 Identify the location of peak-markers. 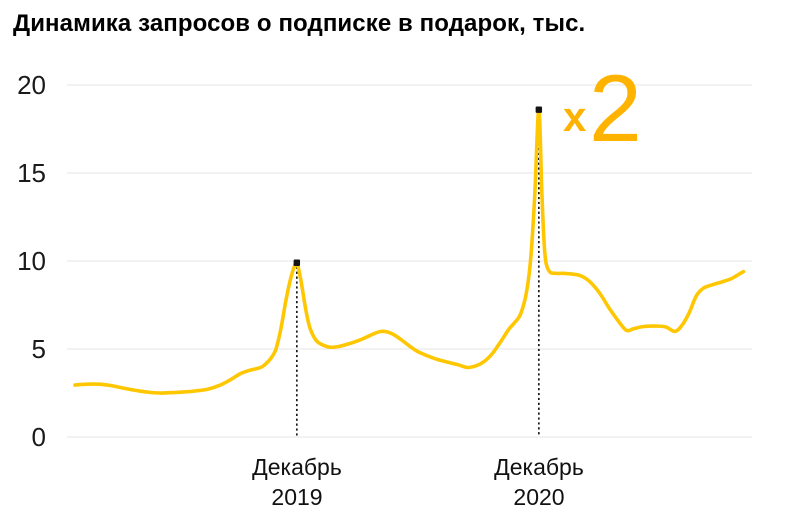
(418, 186).